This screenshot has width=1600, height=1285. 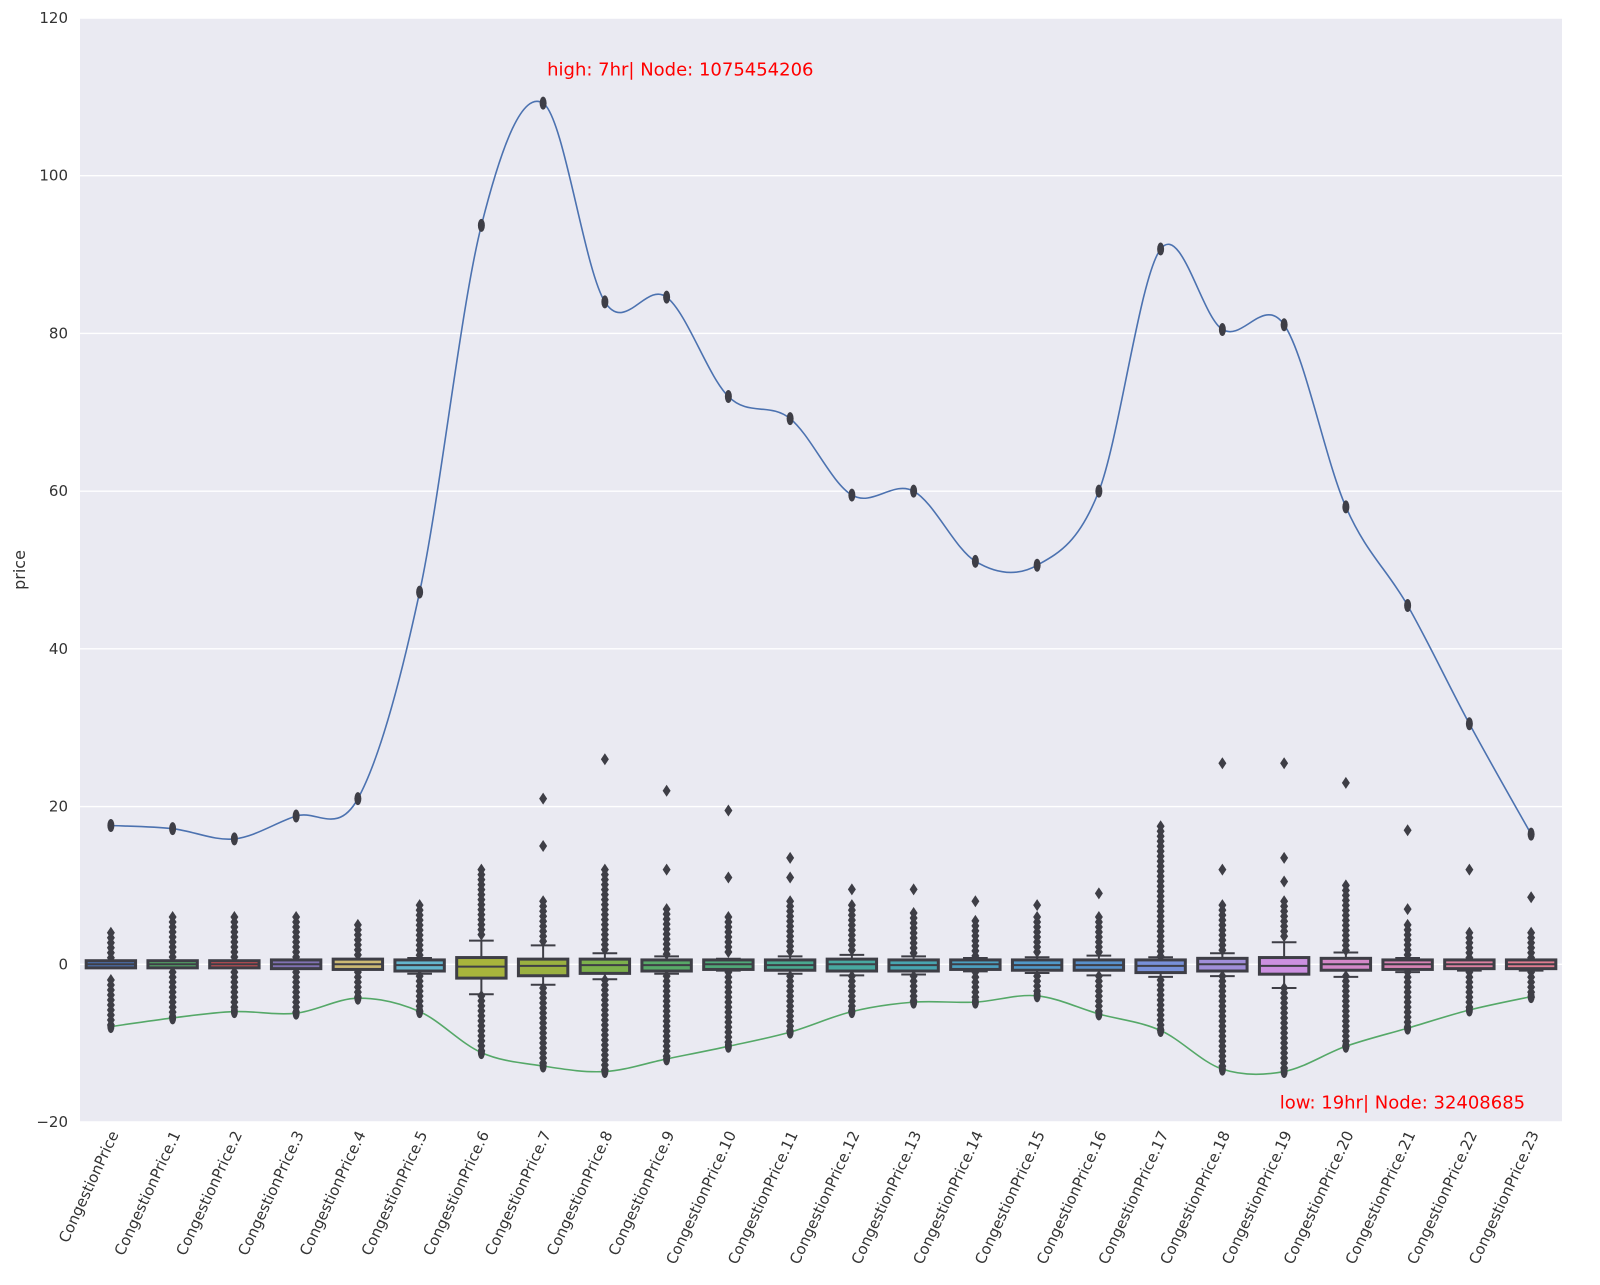 What do you see at coordinates (58, 333) in the screenshot?
I see `y-tick-label: 80` at bounding box center [58, 333].